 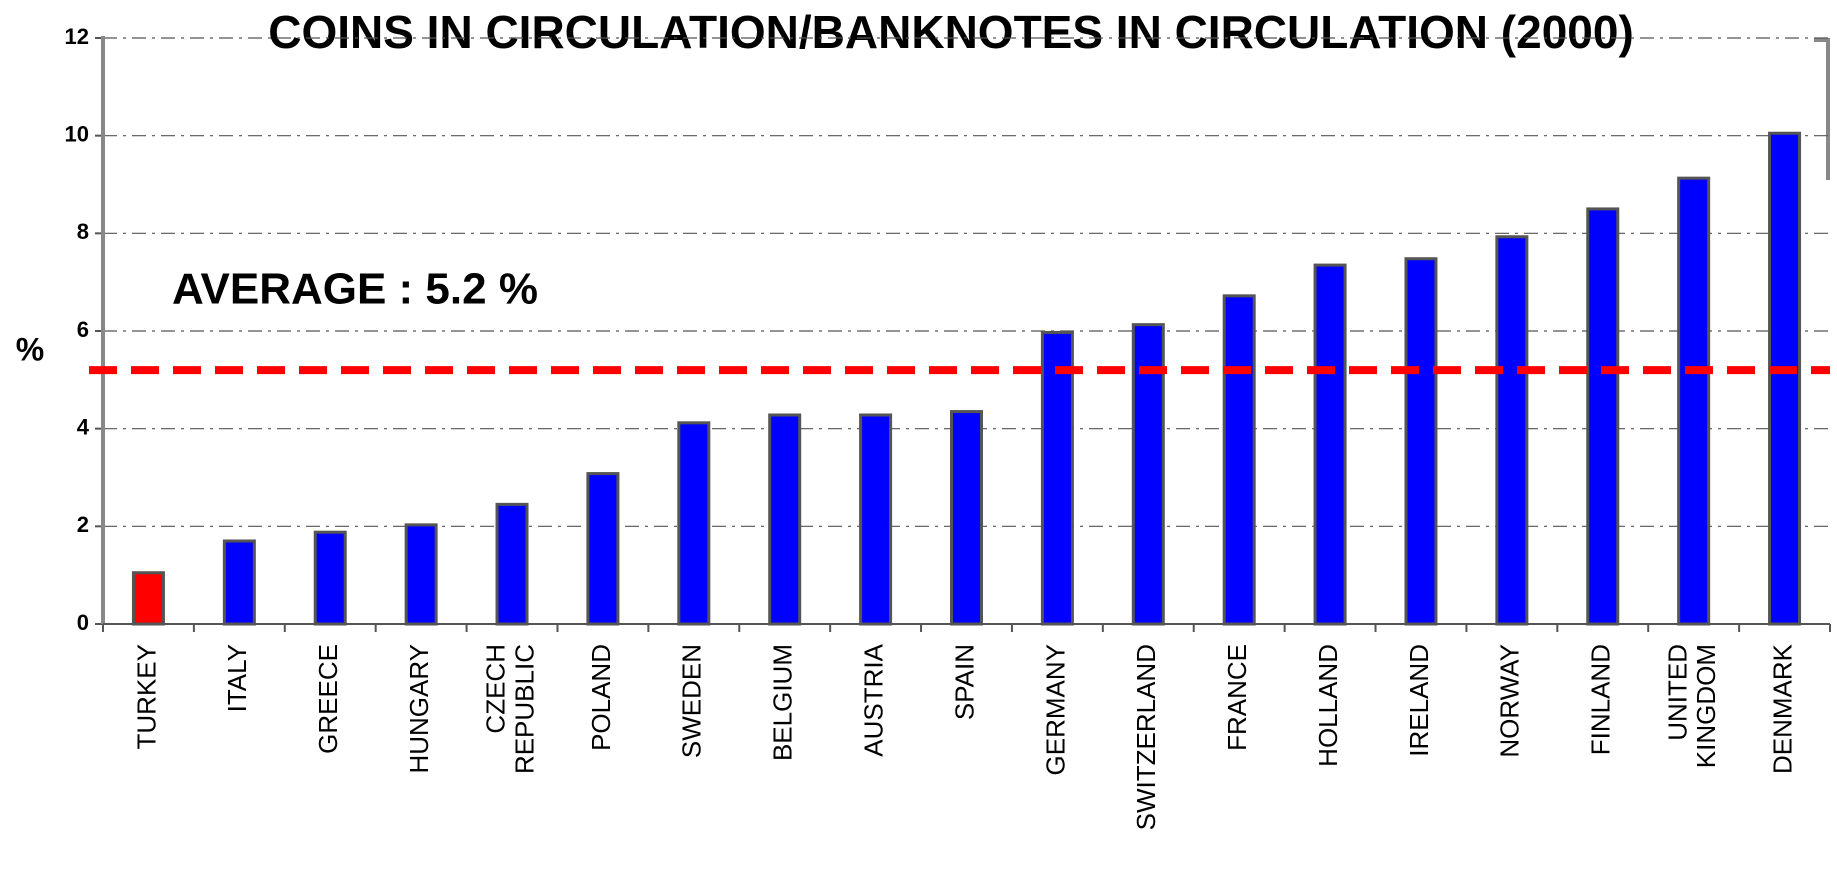 What do you see at coordinates (83, 231) in the screenshot?
I see `y-tick-label: 8` at bounding box center [83, 231].